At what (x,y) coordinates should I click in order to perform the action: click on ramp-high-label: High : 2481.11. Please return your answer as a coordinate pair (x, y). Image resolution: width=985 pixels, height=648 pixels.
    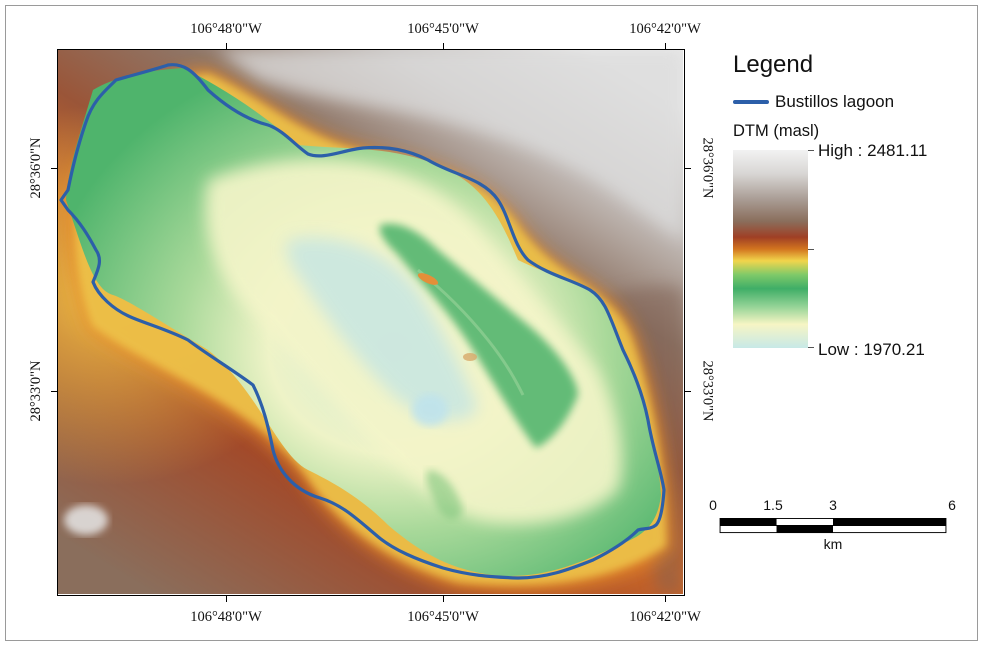
    Looking at the image, I should click on (873, 150).